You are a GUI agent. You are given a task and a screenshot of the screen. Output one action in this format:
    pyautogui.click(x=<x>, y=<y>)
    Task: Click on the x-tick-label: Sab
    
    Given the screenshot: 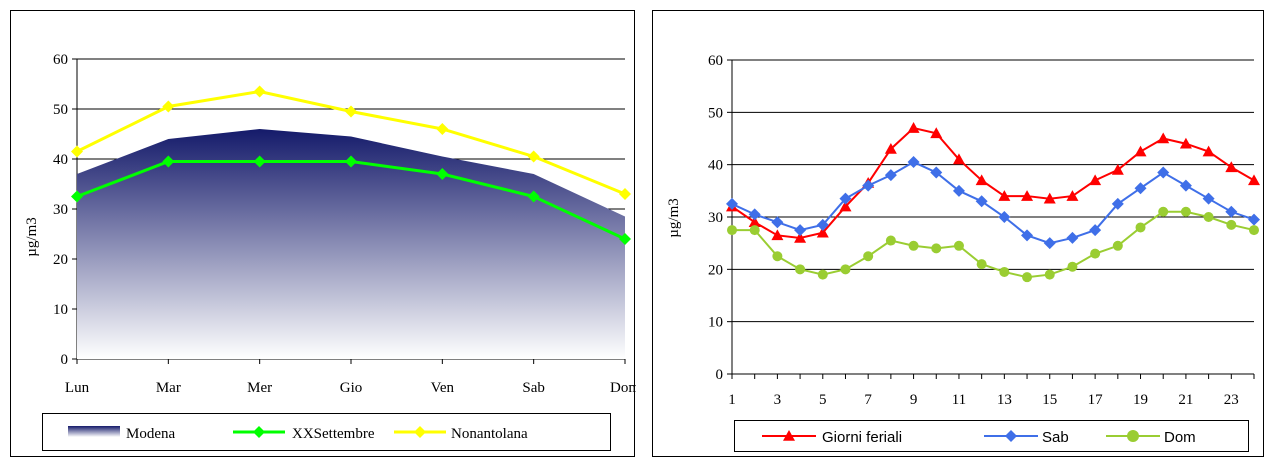 What is the action you would take?
    pyautogui.click(x=533, y=388)
    